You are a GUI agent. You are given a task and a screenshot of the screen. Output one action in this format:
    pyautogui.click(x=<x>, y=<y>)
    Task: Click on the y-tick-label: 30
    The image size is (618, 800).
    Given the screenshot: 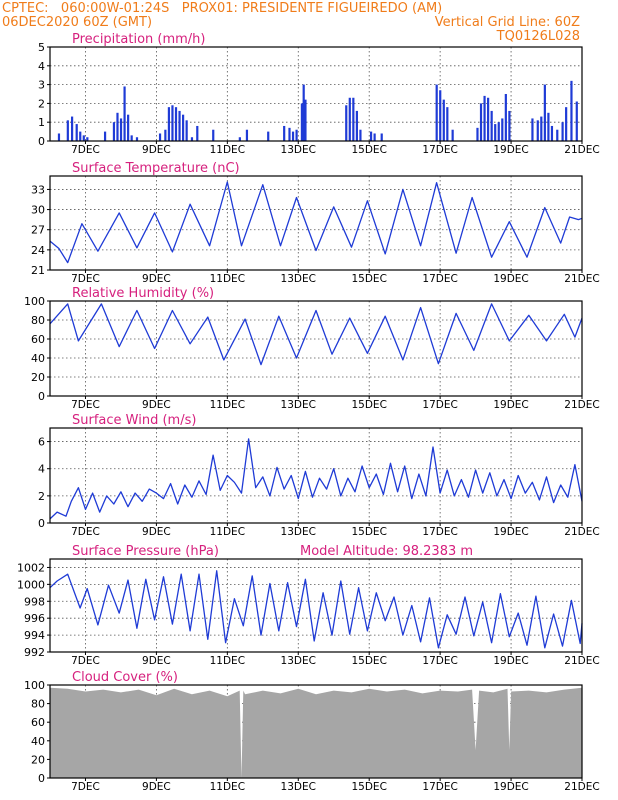 What is the action you would take?
    pyautogui.click(x=38, y=210)
    